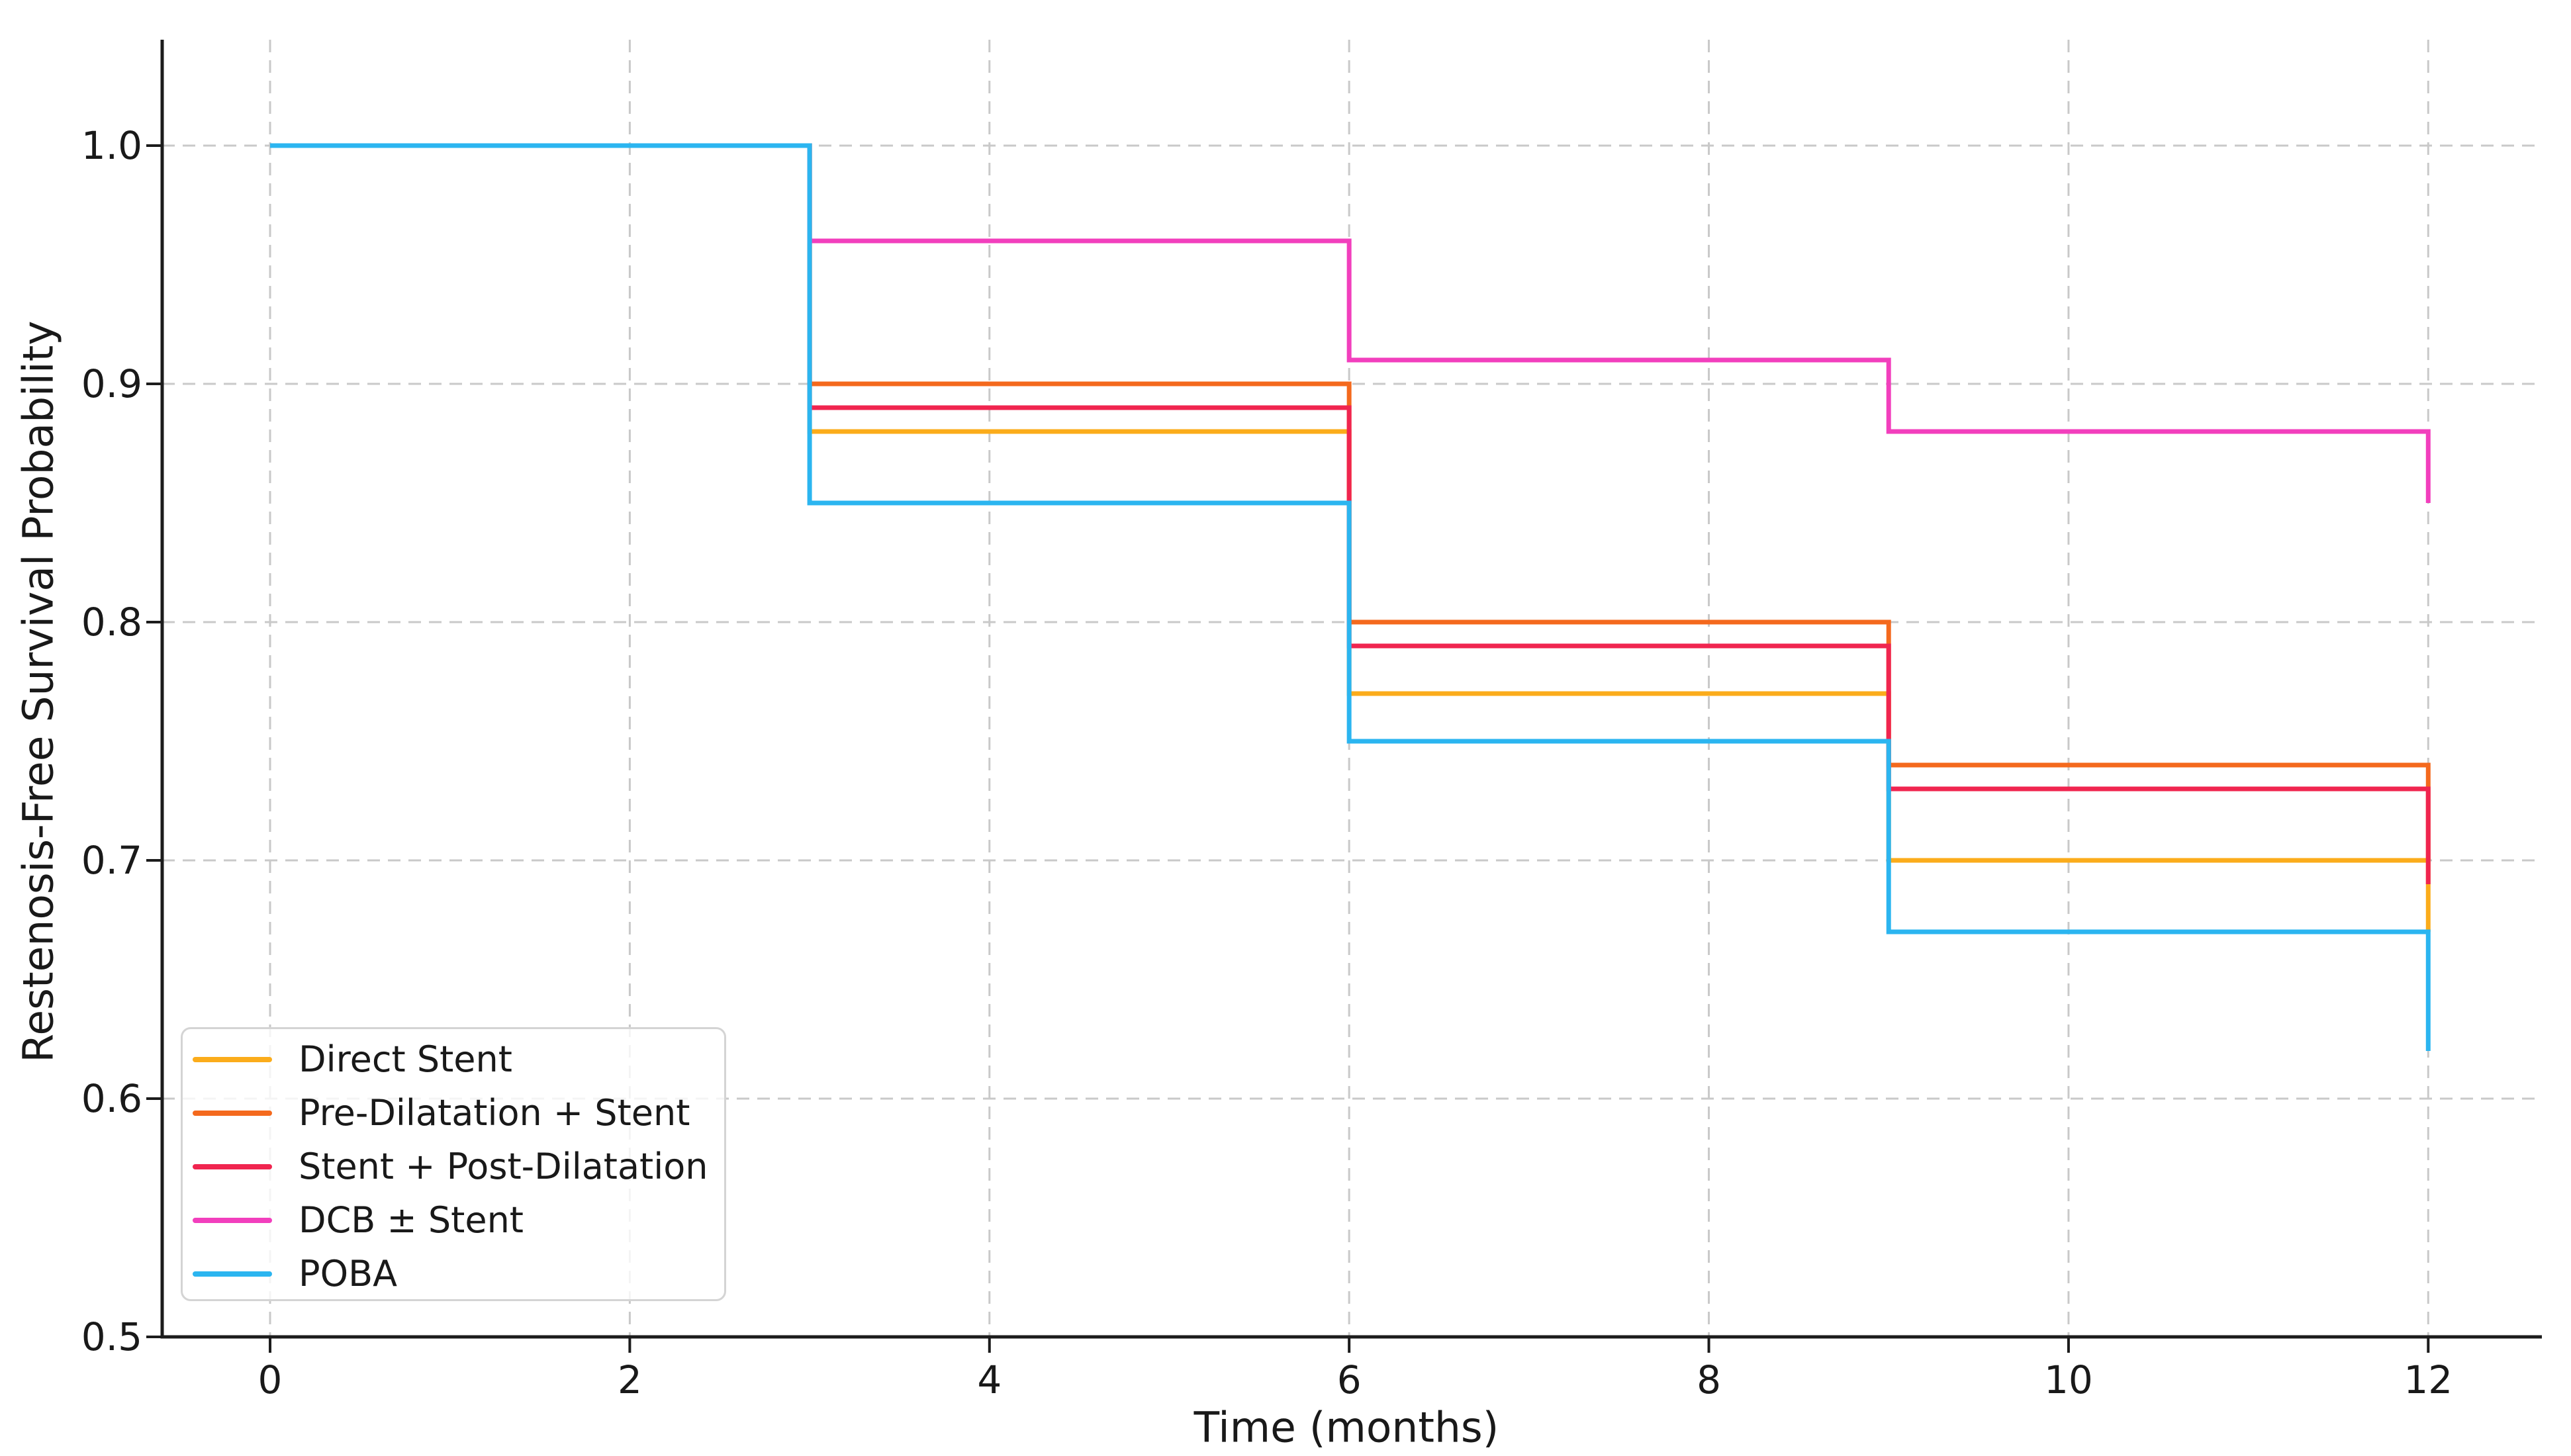 The width and height of the screenshot is (2571, 1456). I want to click on x-tick-label: 0, so click(270, 1379).